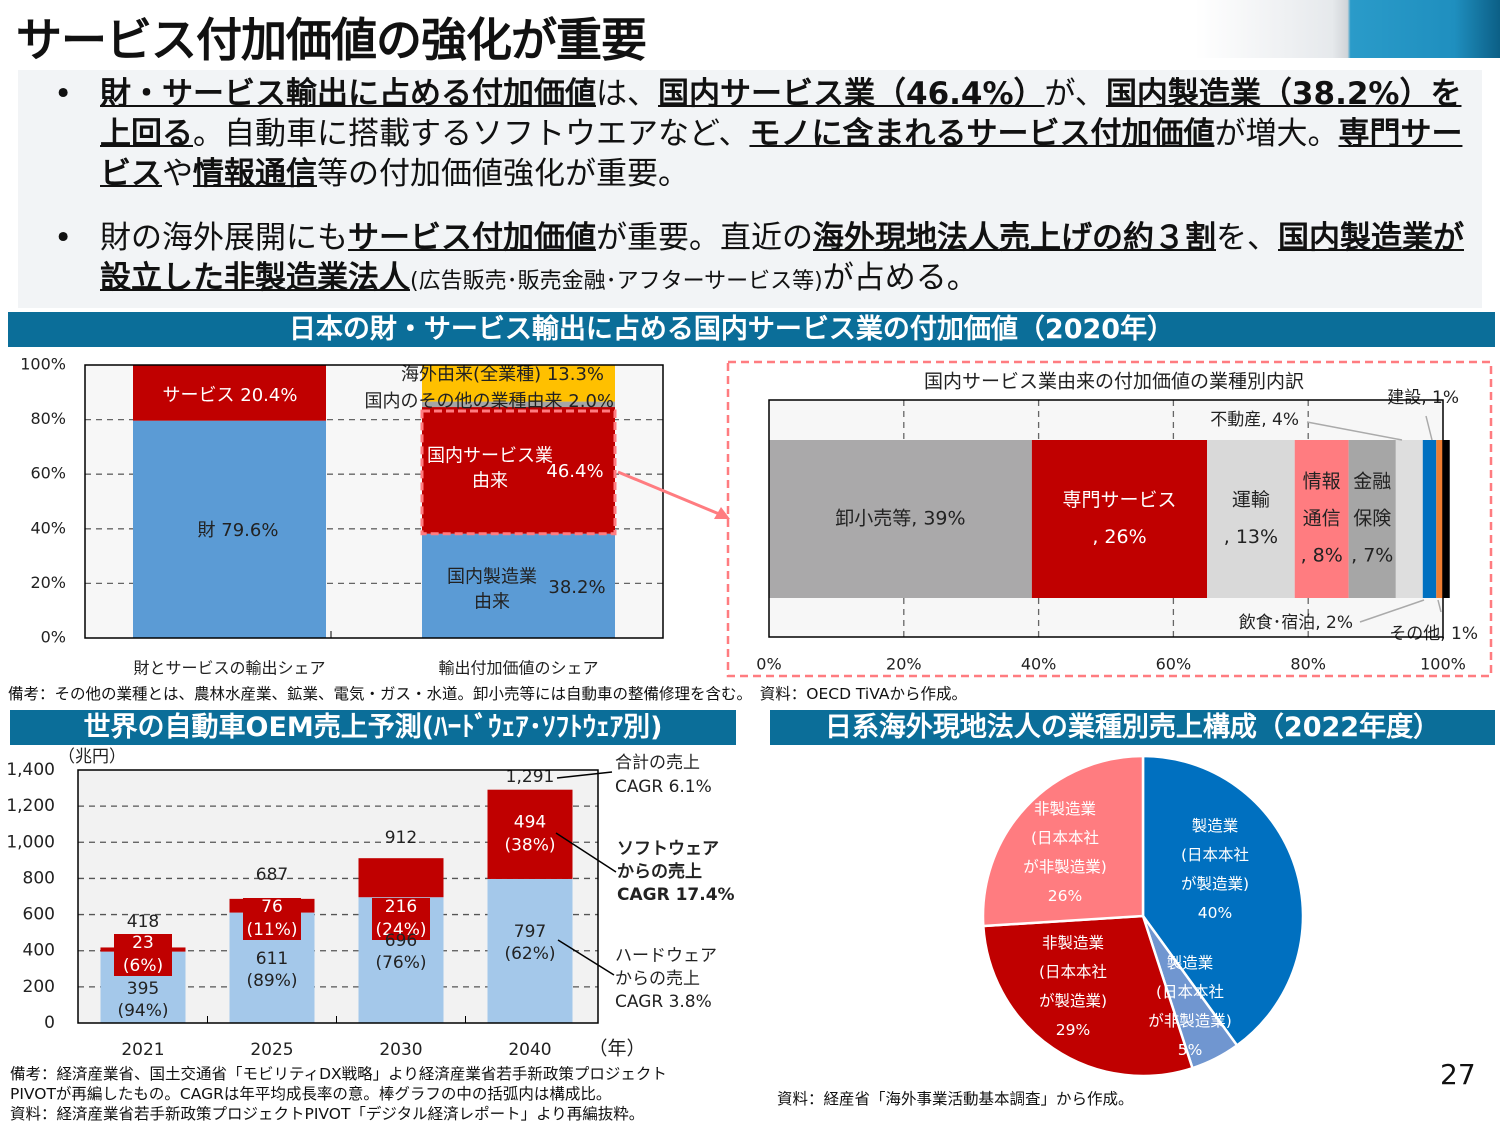 This screenshot has width=1500, height=1125. What do you see at coordinates (1065, 896) in the screenshot?
I see `pie-slice-label: 26%` at bounding box center [1065, 896].